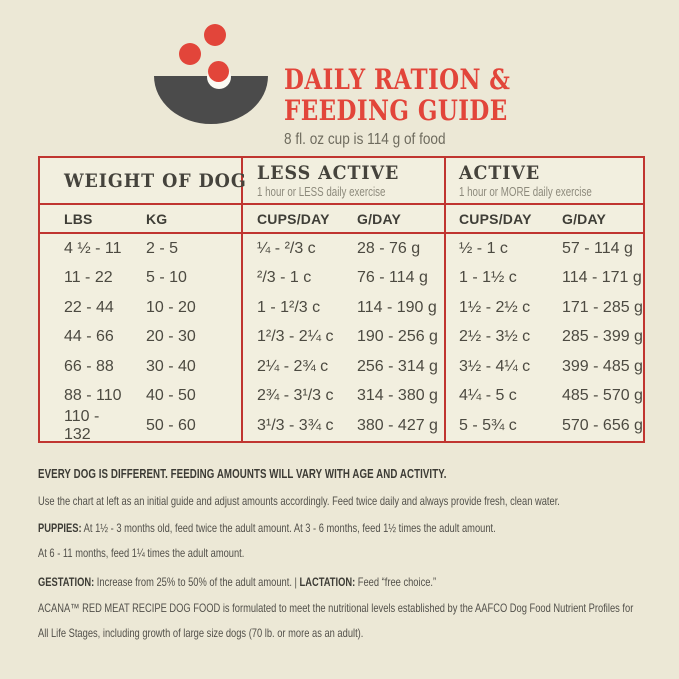 The height and width of the screenshot is (679, 679). Describe the element at coordinates (93, 396) in the screenshot. I see `table-cell: 88 - 110` at that location.